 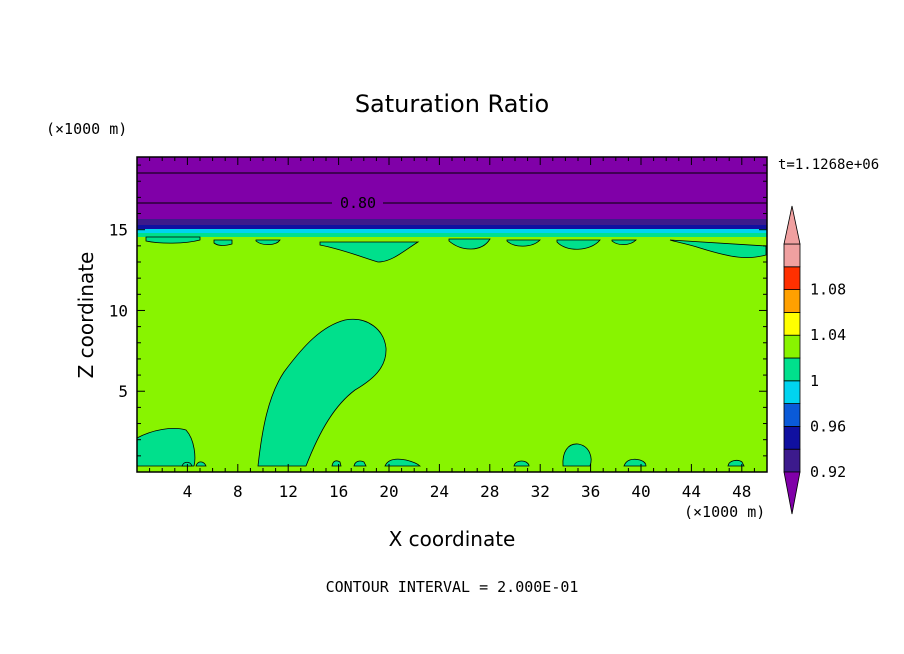 What do you see at coordinates (238, 491) in the screenshot?
I see `x-tick-label: 8` at bounding box center [238, 491].